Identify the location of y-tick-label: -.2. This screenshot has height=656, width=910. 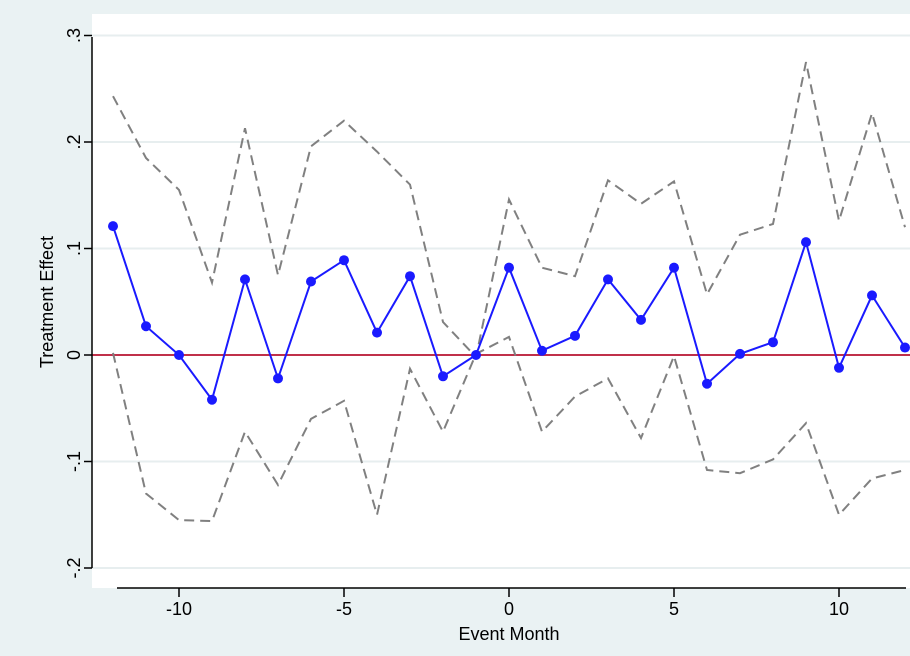
(74, 567).